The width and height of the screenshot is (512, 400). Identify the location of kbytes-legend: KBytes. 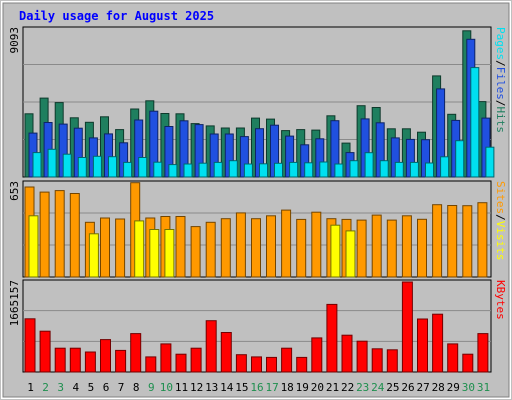
(500, 300).